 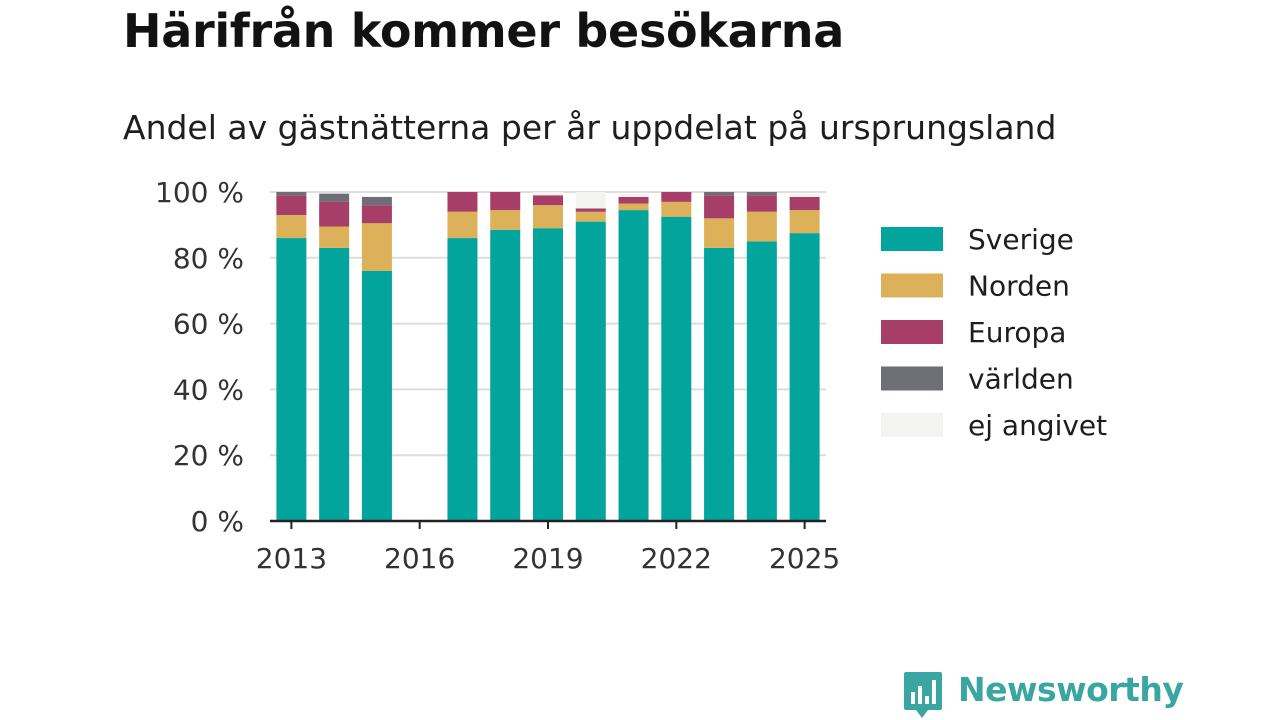 I want to click on bar-segment-Sverige-2013, so click(x=291, y=379).